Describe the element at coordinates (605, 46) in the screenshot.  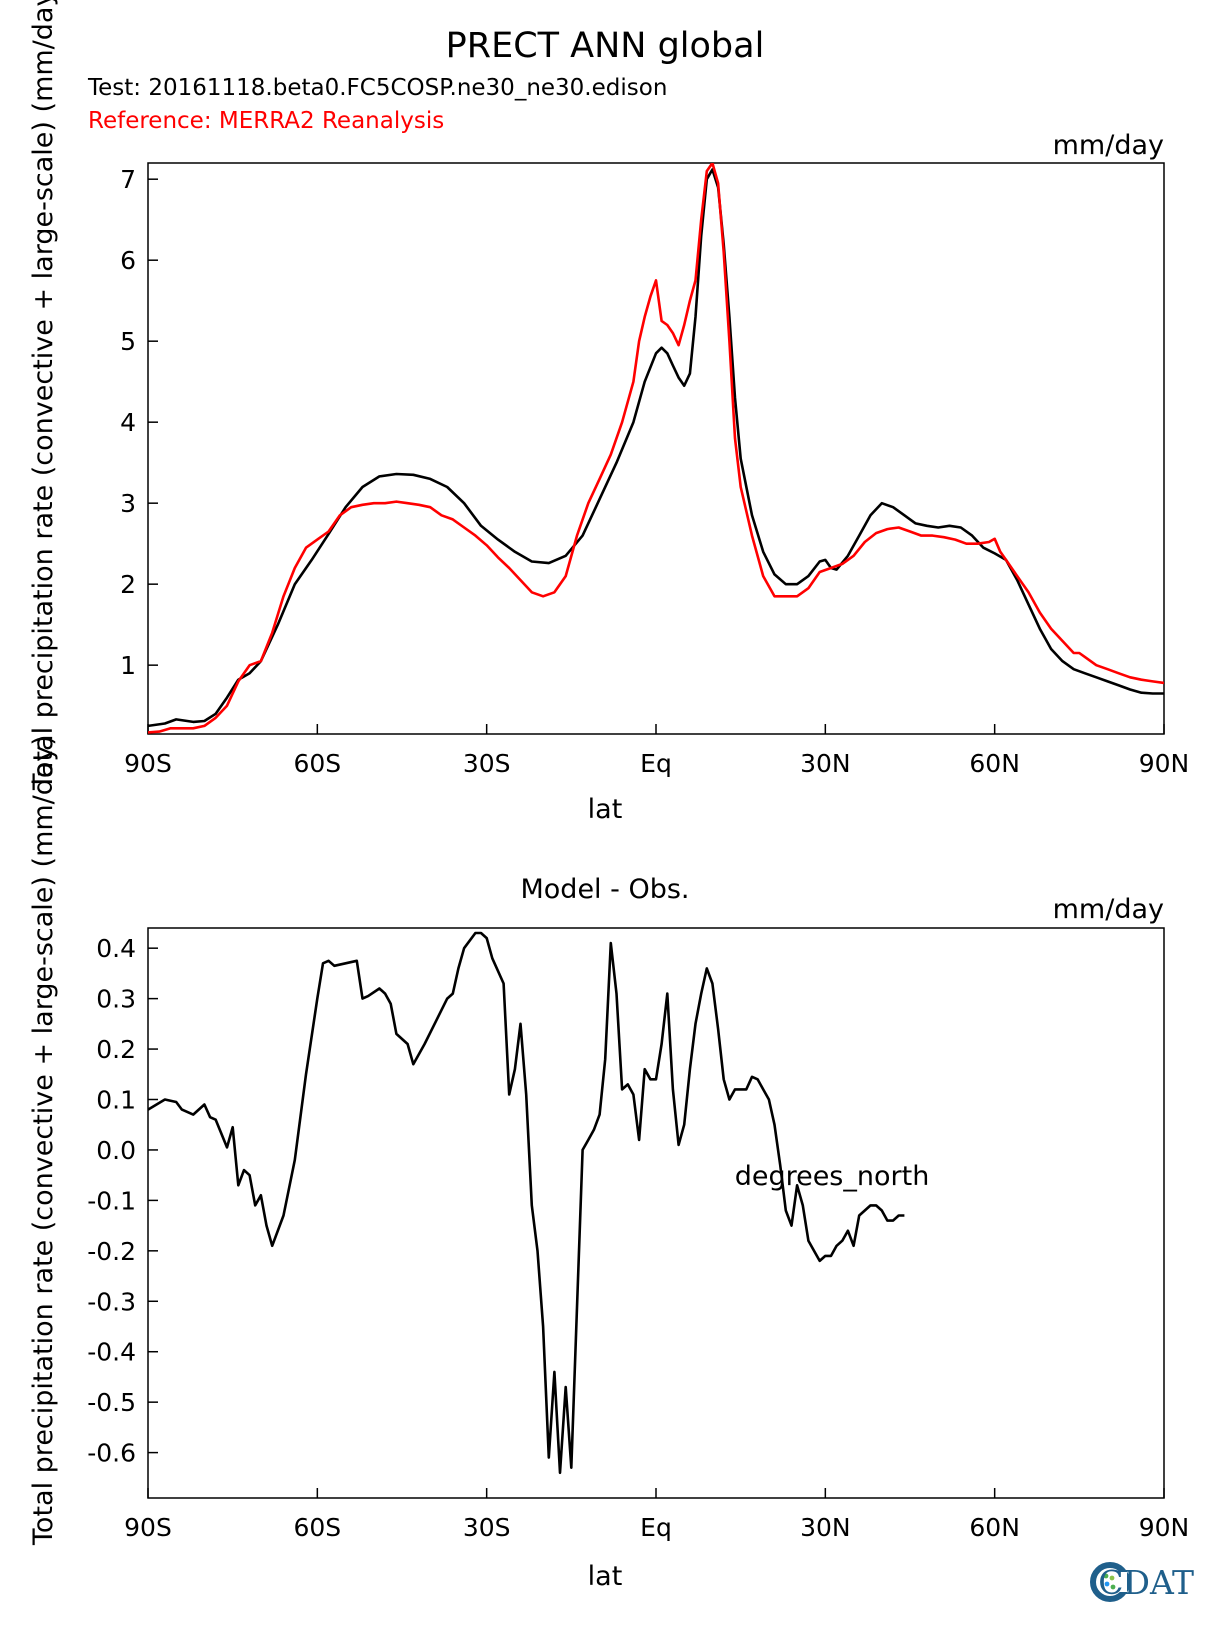
I see `chart-title: PRECT ANN global` at that location.